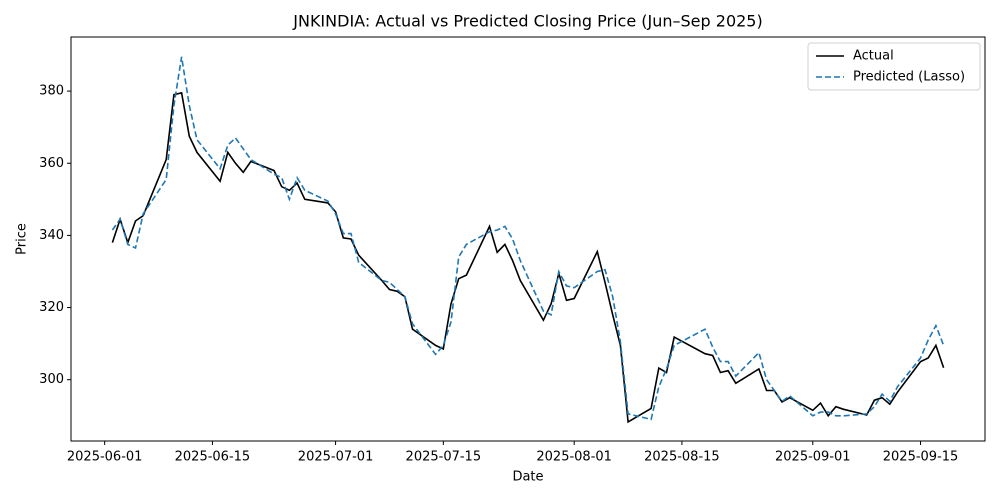  What do you see at coordinates (51, 235) in the screenshot?
I see `y-tick-label: 340` at bounding box center [51, 235].